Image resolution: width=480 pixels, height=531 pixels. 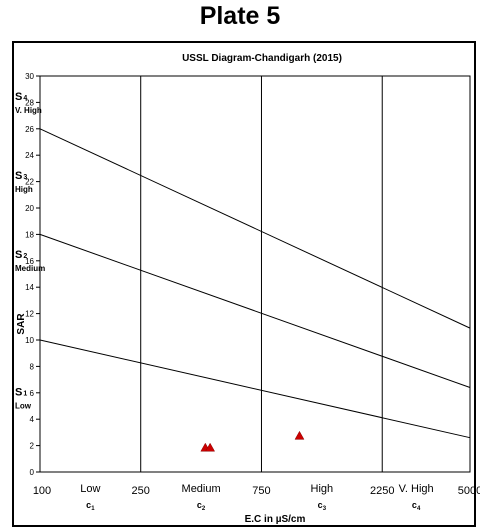 I want to click on y-tick-label: 20, so click(x=29, y=208).